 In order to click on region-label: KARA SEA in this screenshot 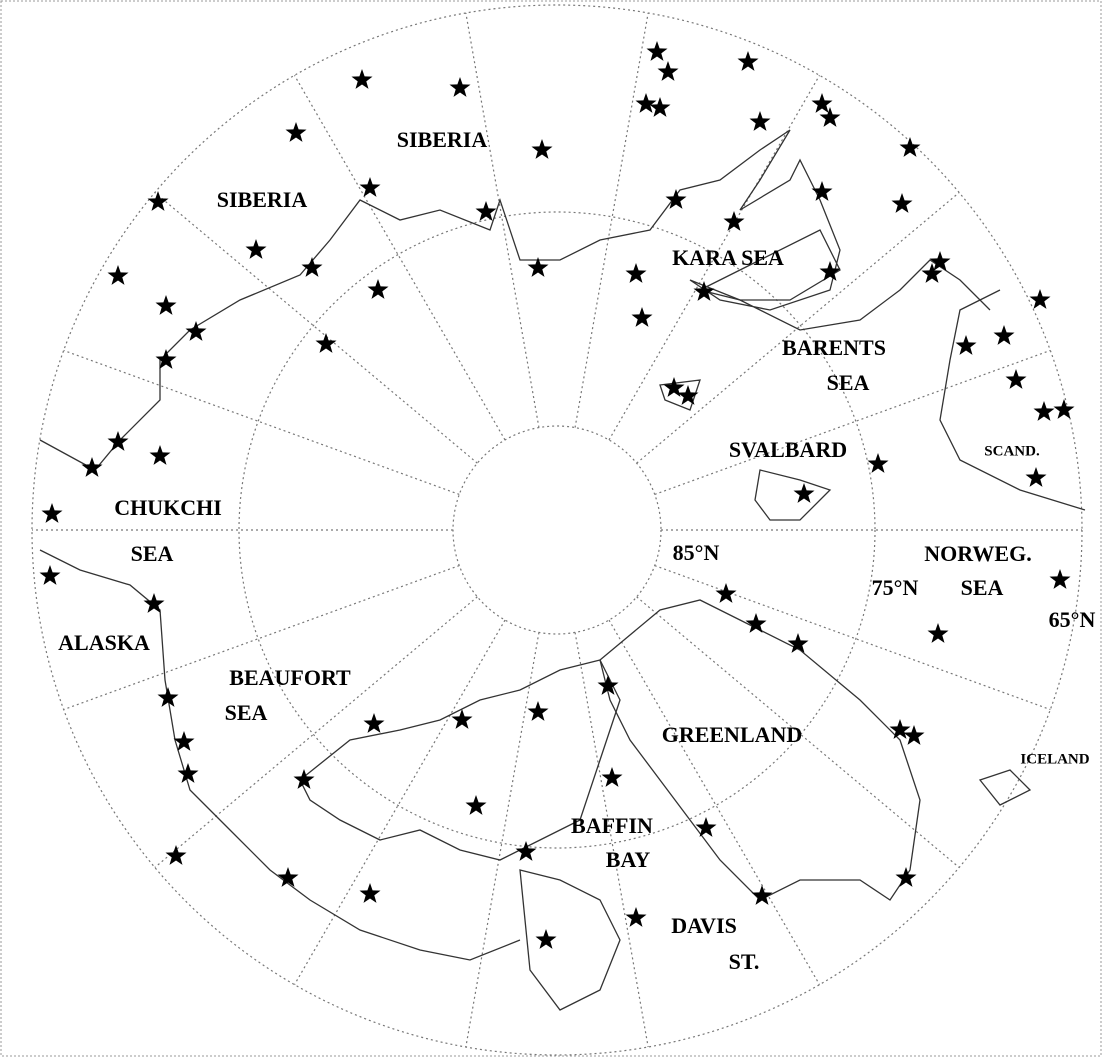, I will do `click(728, 257)`.